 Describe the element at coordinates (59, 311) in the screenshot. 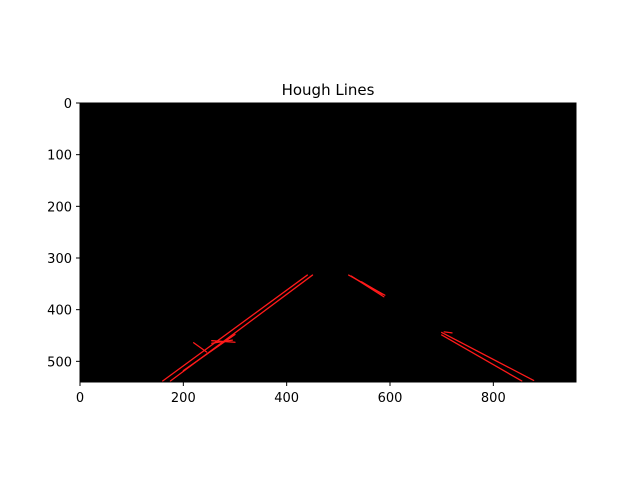

I see `y-tick-label: 400` at that location.